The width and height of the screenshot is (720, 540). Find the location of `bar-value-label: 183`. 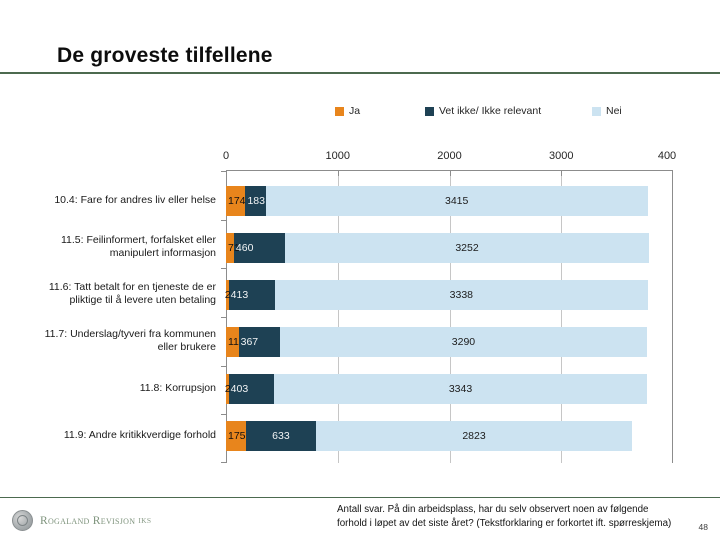

bar-value-label: 183 is located at coordinates (256, 201).